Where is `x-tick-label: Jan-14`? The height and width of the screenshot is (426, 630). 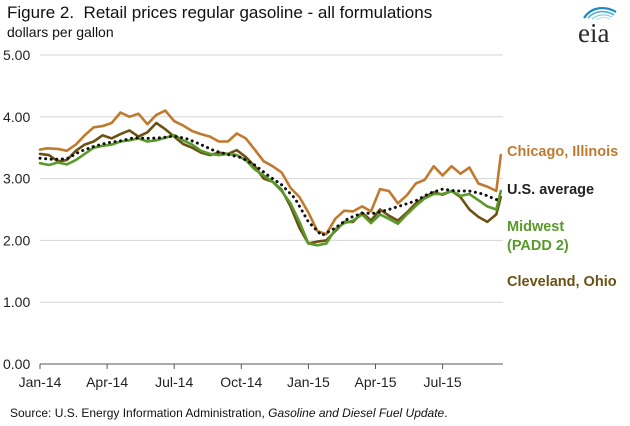 x-tick-label: Jan-14 is located at coordinates (40, 382).